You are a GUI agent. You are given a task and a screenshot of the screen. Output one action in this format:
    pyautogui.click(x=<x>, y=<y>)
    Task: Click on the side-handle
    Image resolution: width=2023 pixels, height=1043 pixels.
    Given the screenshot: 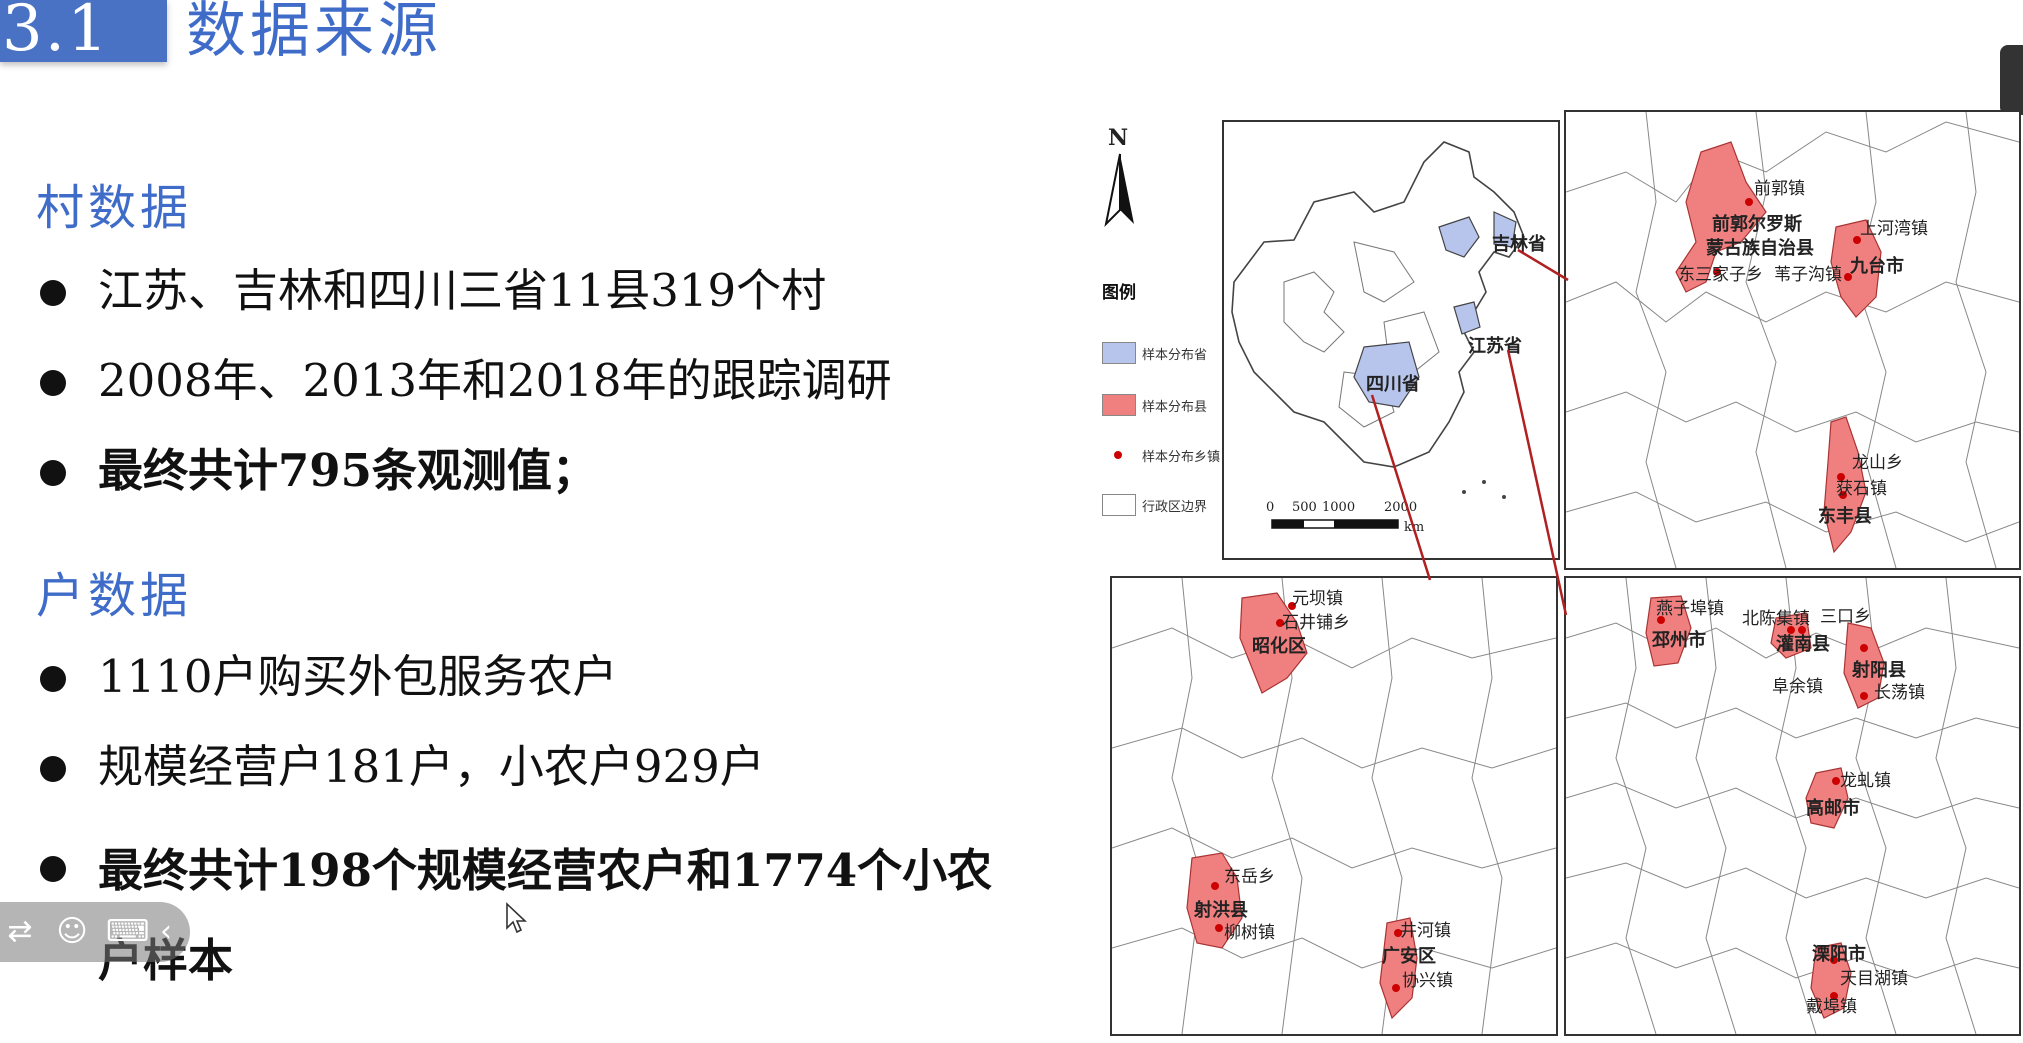 What is the action you would take?
    pyautogui.click(x=2011, y=80)
    